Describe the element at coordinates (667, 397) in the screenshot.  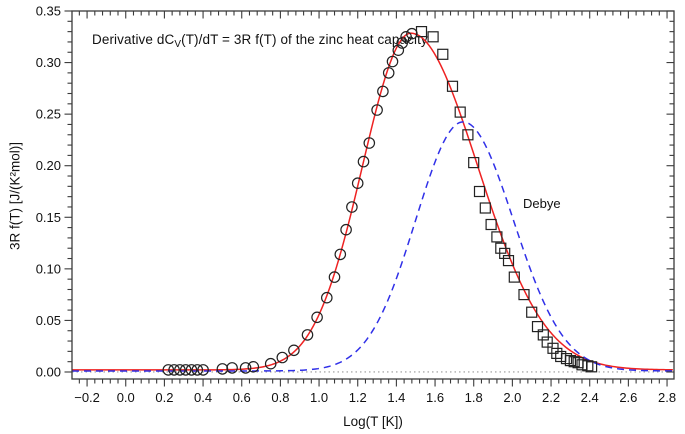
I see `x-tick-label: 2.8` at that location.